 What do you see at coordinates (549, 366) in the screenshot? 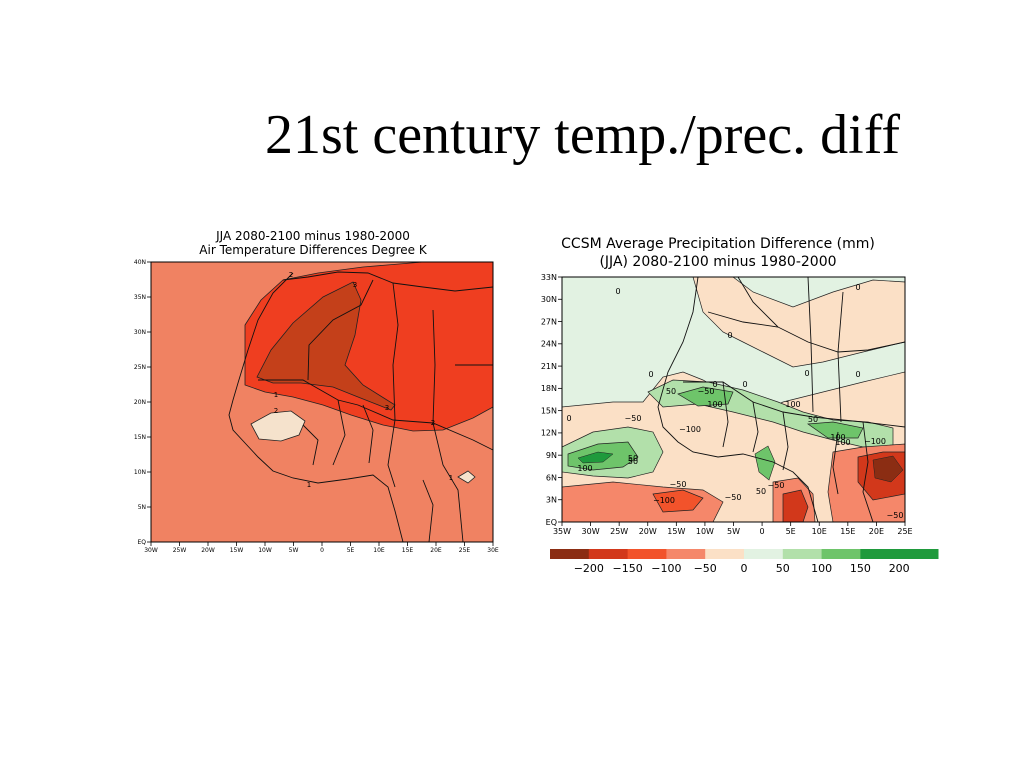
I see `y-tick-label: 21N` at bounding box center [549, 366].